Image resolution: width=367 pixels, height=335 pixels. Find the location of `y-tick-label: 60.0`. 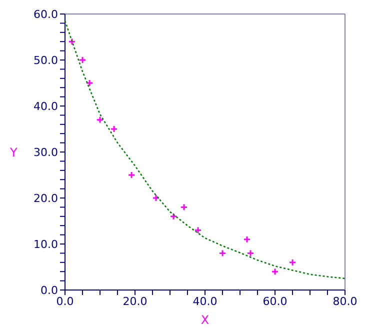

y-tick-label: 60.0 is located at coordinates (46, 14).